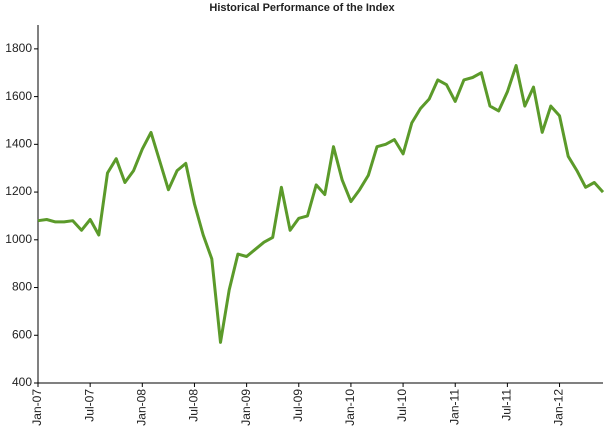 Image resolution: width=605 pixels, height=430 pixels. I want to click on y-tick-label: 1400, so click(18, 144).